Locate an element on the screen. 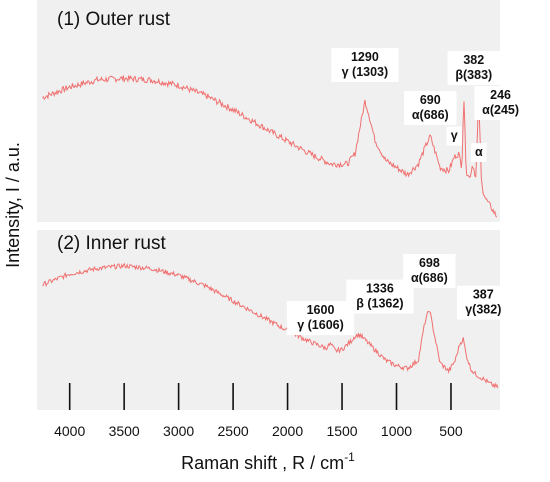 Image resolution: width=550 pixels, height=482 pixels. x-tick-label: 1500 is located at coordinates (341, 431).